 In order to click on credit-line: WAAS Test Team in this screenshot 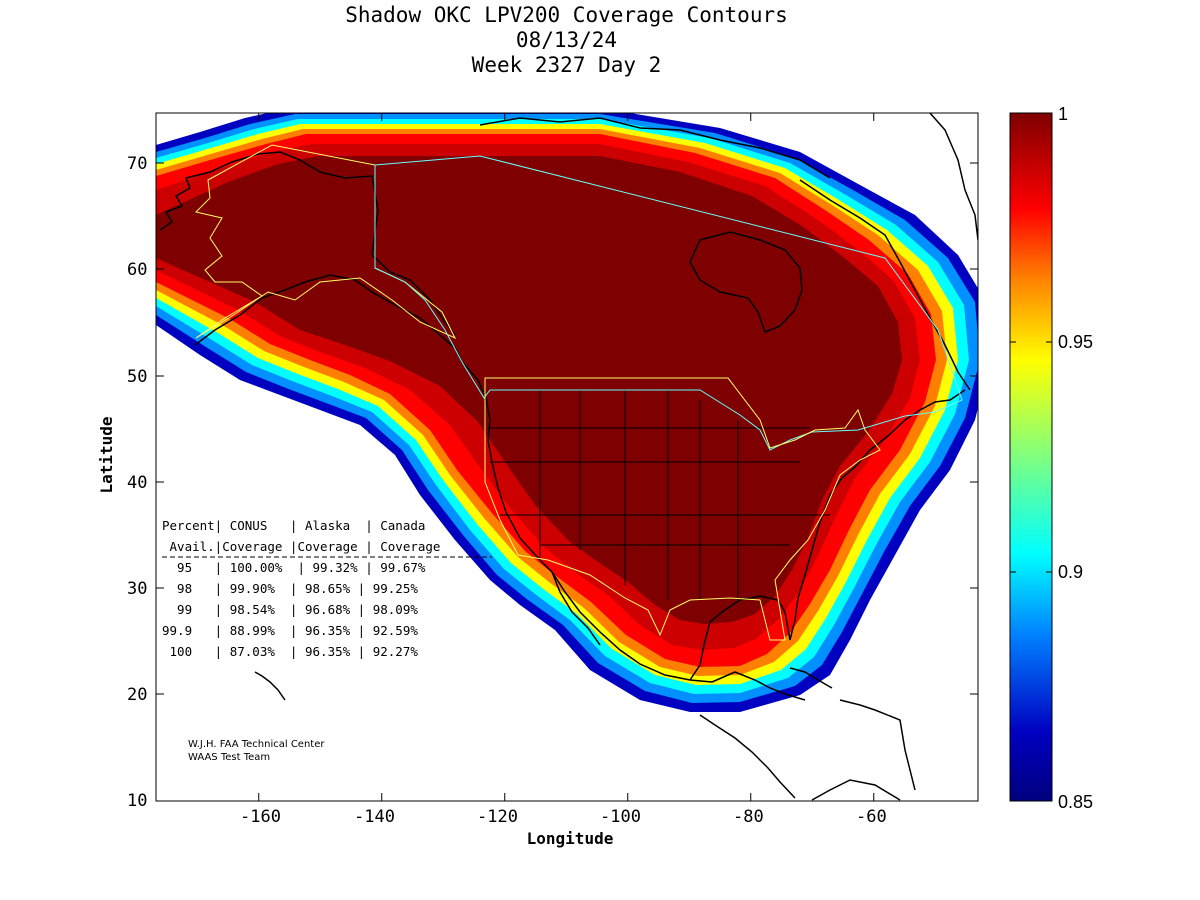, I will do `click(229, 757)`.